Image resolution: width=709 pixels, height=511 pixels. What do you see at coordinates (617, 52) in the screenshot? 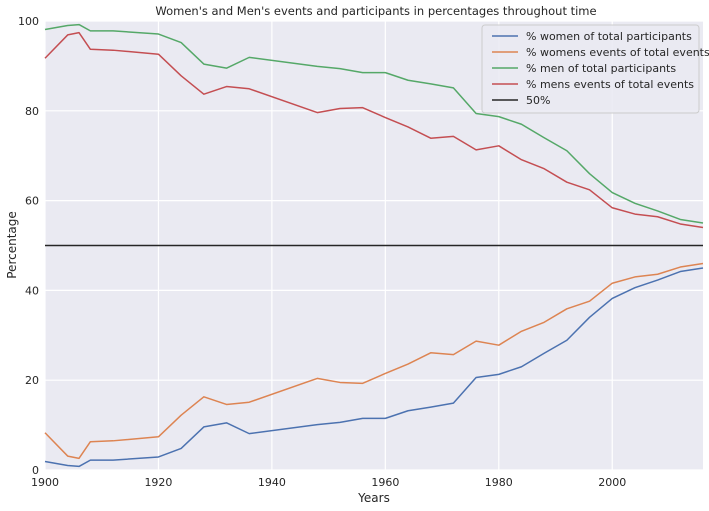
I see `legend-label: % womens events of total events` at bounding box center [617, 52].